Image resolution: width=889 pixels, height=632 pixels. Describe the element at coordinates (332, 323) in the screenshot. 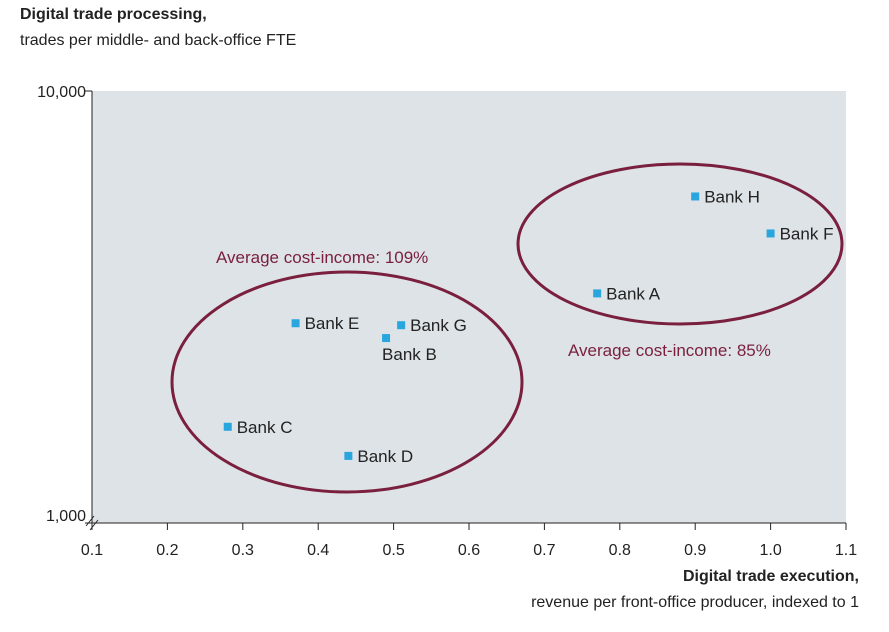

I see `data-point-label: Bank E` at that location.